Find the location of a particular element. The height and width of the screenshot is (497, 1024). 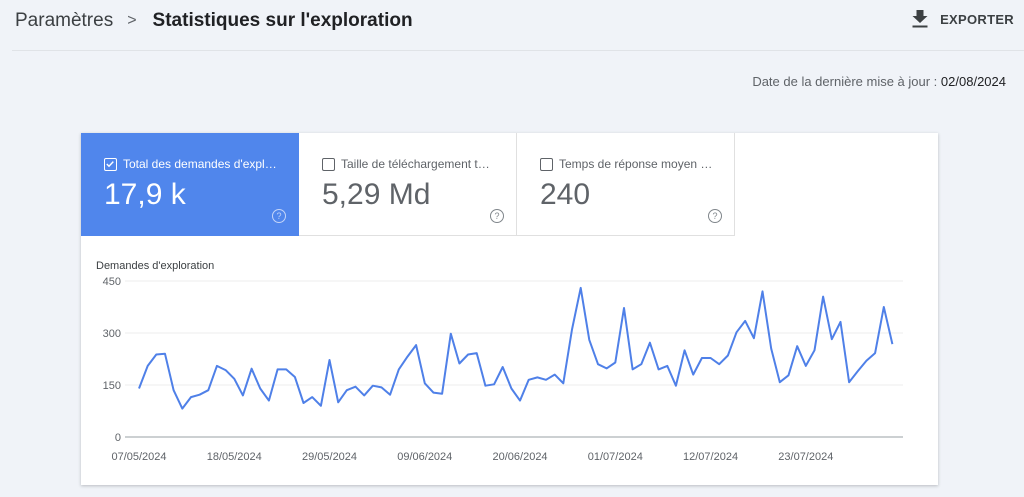

page-title: Statistiques sur l'exploration is located at coordinates (282, 20).